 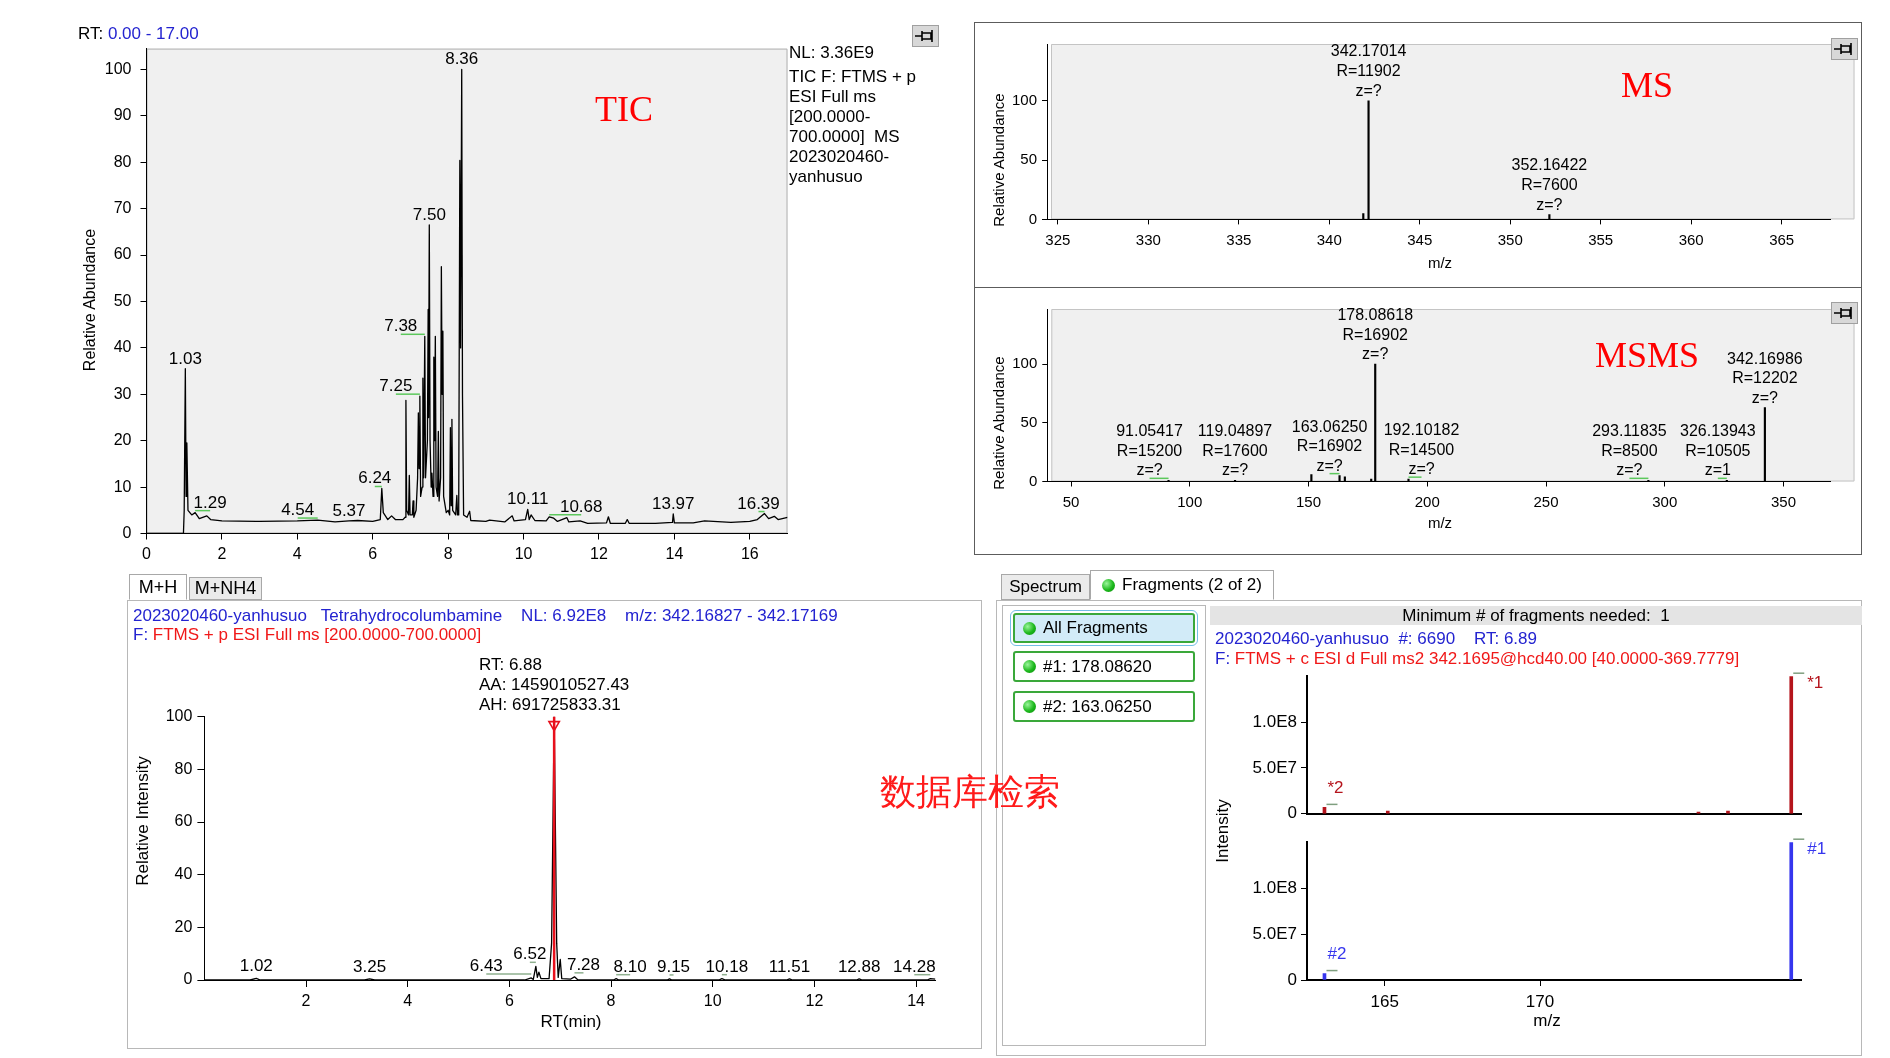 What do you see at coordinates (1477, 658) in the screenshot?
I see `text: F: FTMS + c ESI d Full ms2 342.1695@hcd40.00 [40.0000-369.7779]` at bounding box center [1477, 658].